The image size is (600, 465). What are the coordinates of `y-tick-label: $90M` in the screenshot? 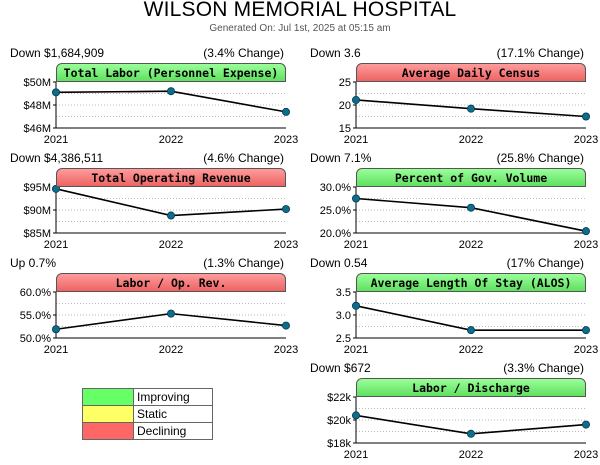 It's located at (37, 211).